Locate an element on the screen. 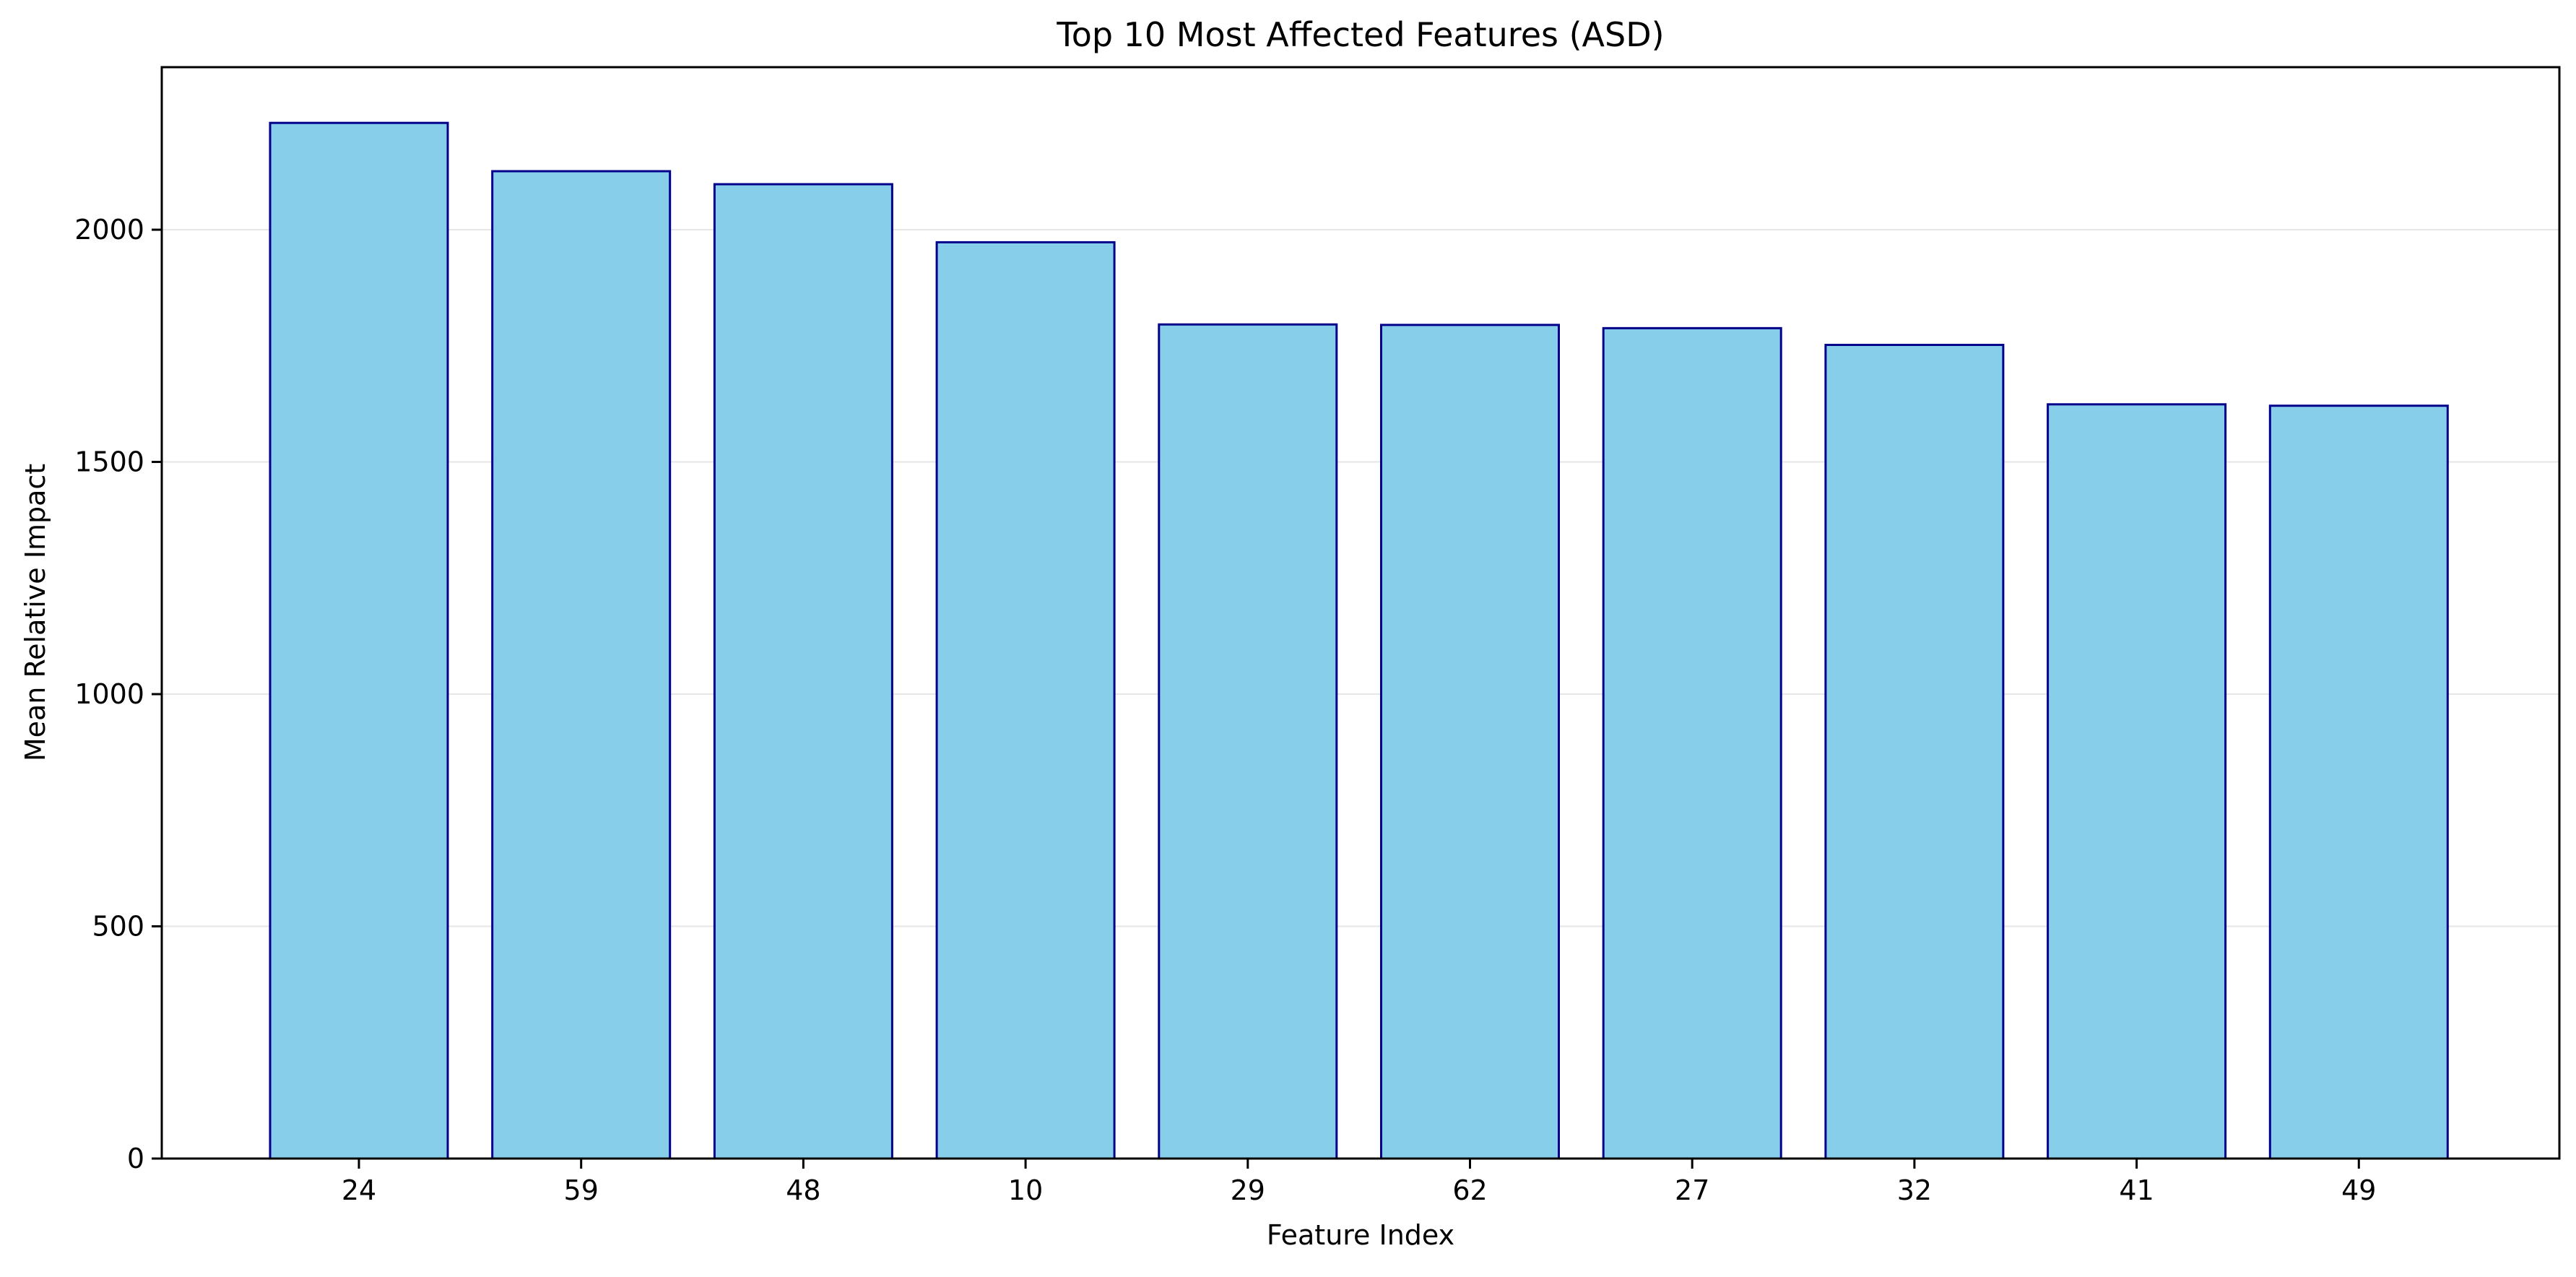  x-tick-label: 24 is located at coordinates (359, 1190).